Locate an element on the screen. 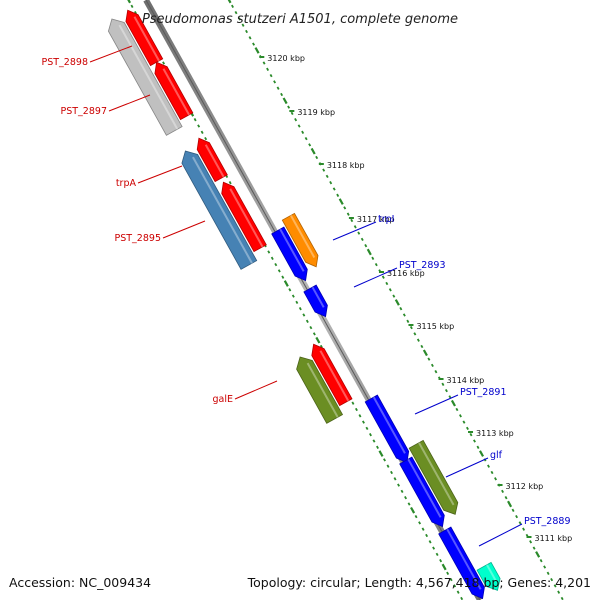 The height and width of the screenshot is (600, 600). kbp-tick-label: 3117 kbp is located at coordinates (376, 219).